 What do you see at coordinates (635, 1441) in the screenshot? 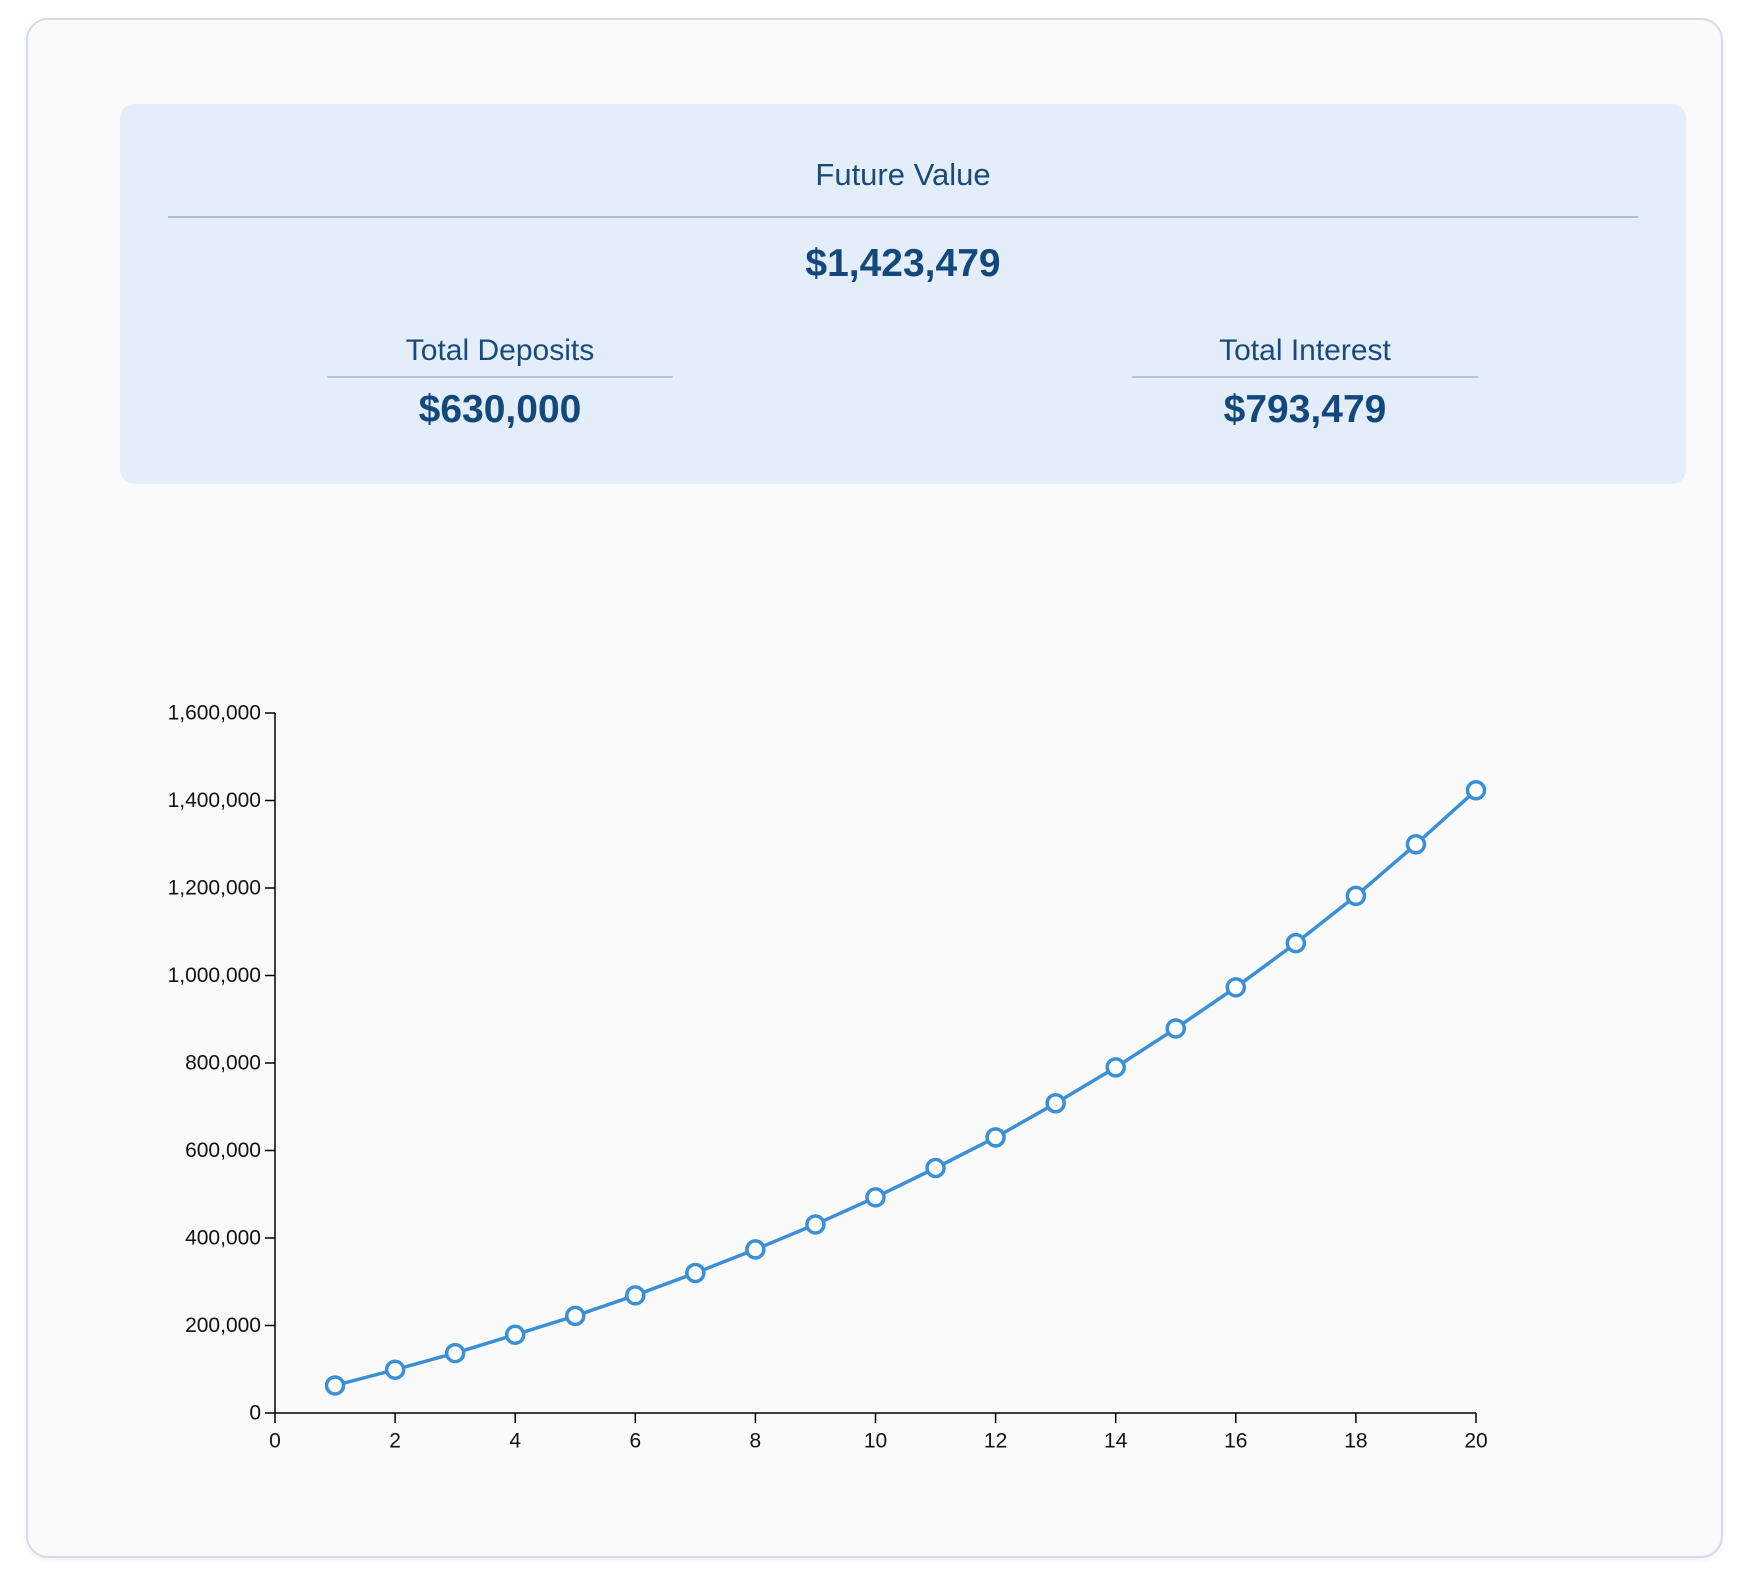
I see `x-tick-label: 6` at bounding box center [635, 1441].